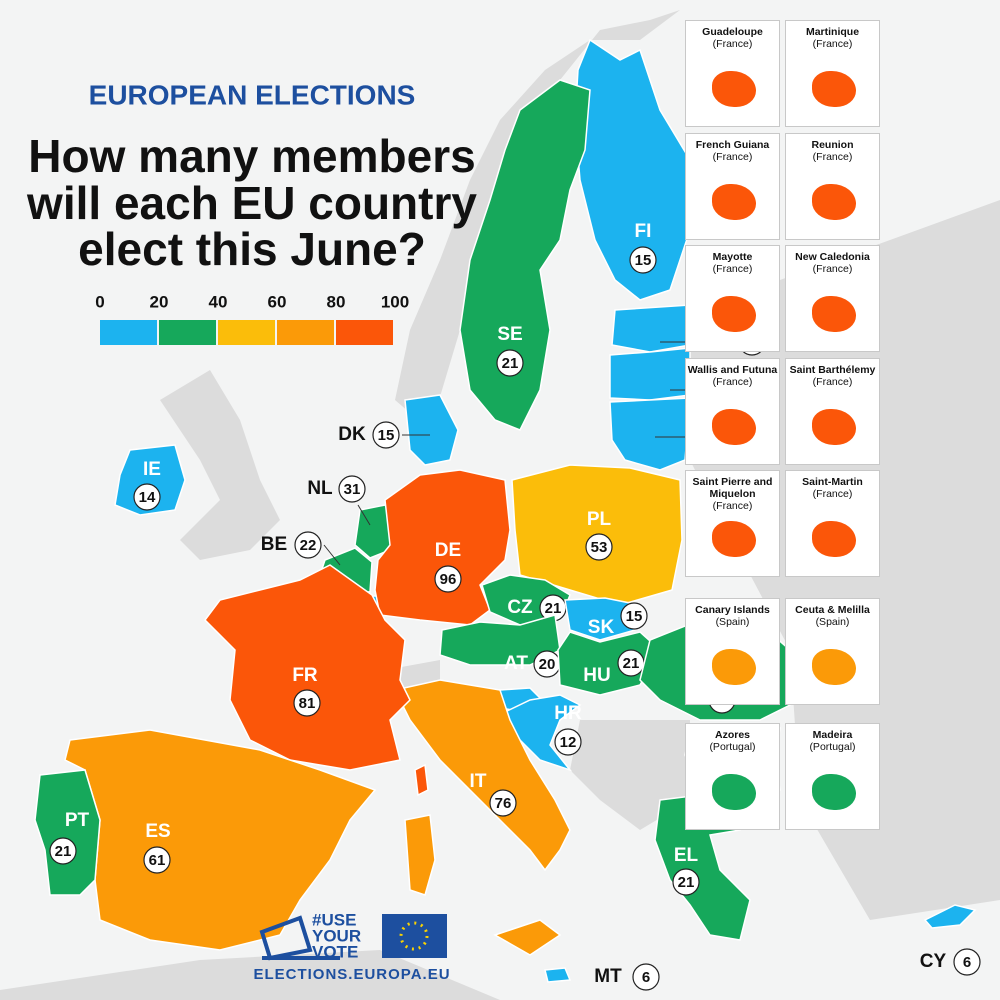 This screenshot has width=1000, height=1000. I want to click on inset: French Guiana (France), so click(732, 186).